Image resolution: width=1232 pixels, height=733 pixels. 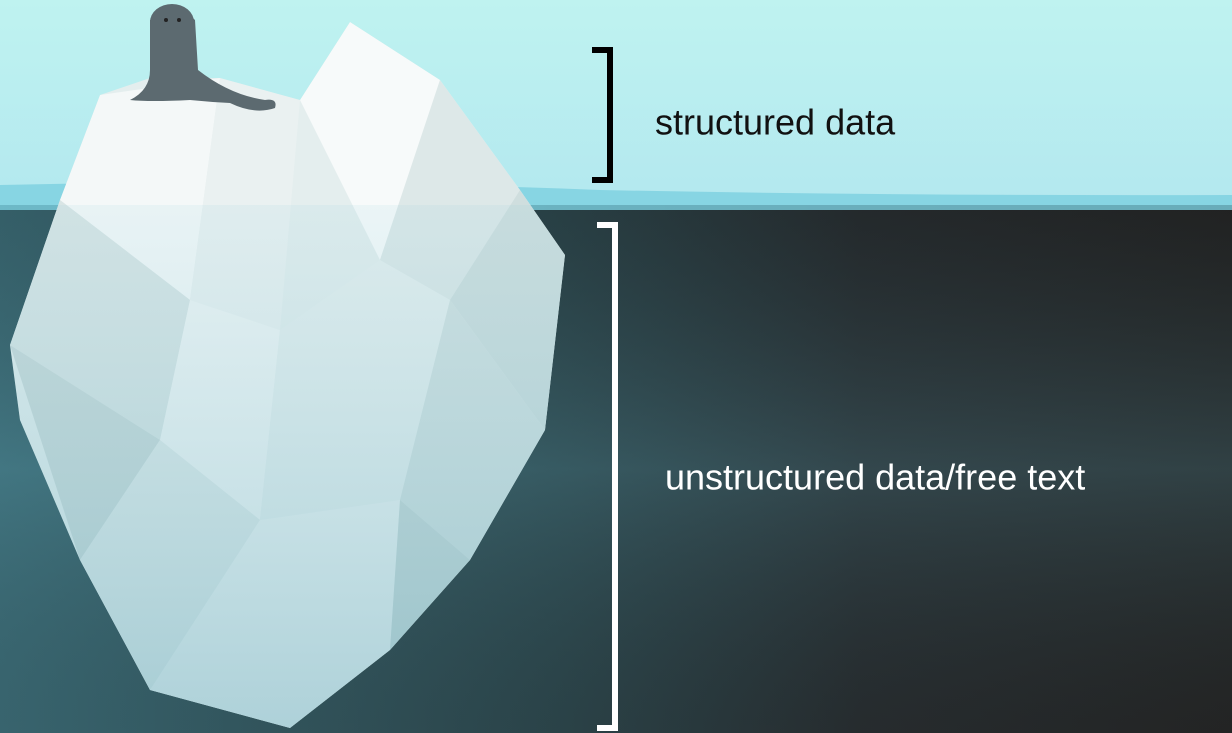 I want to click on structured-label: structured data, so click(x=775, y=122).